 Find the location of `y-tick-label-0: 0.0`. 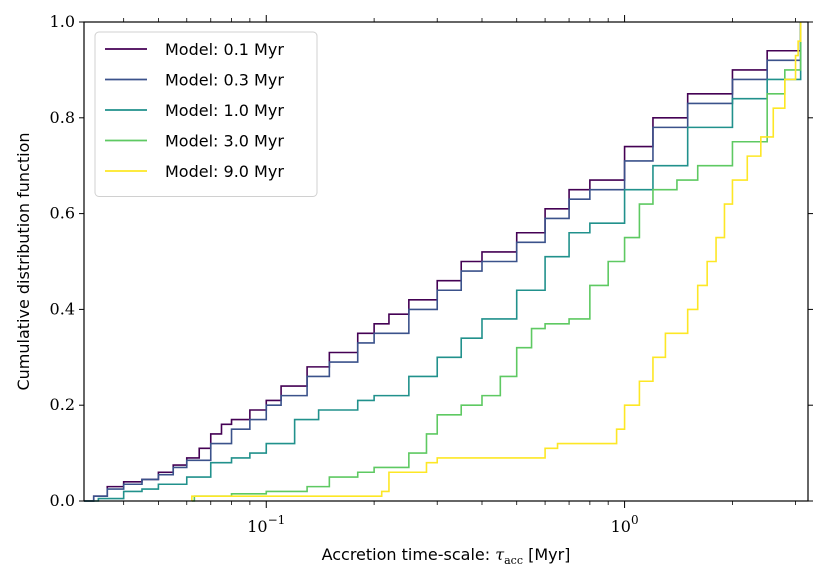

y-tick-label-0: 0.0 is located at coordinates (62, 500).